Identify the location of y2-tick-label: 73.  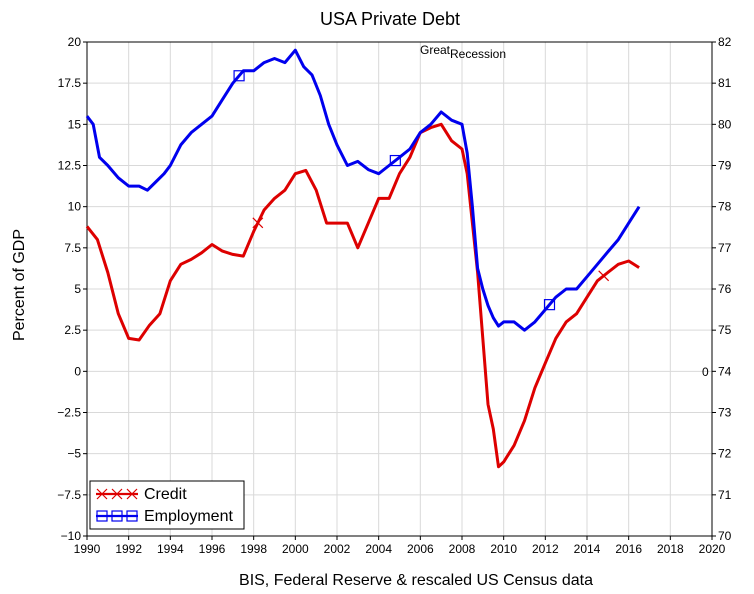
(725, 413).